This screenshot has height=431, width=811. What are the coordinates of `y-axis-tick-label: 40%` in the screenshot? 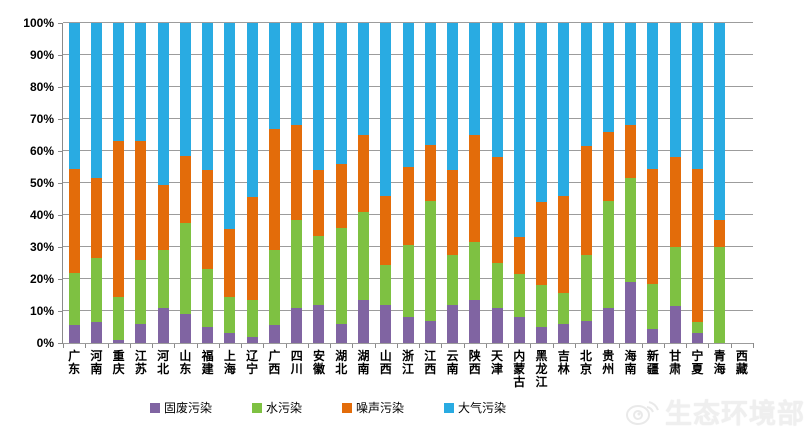 It's located at (41, 215).